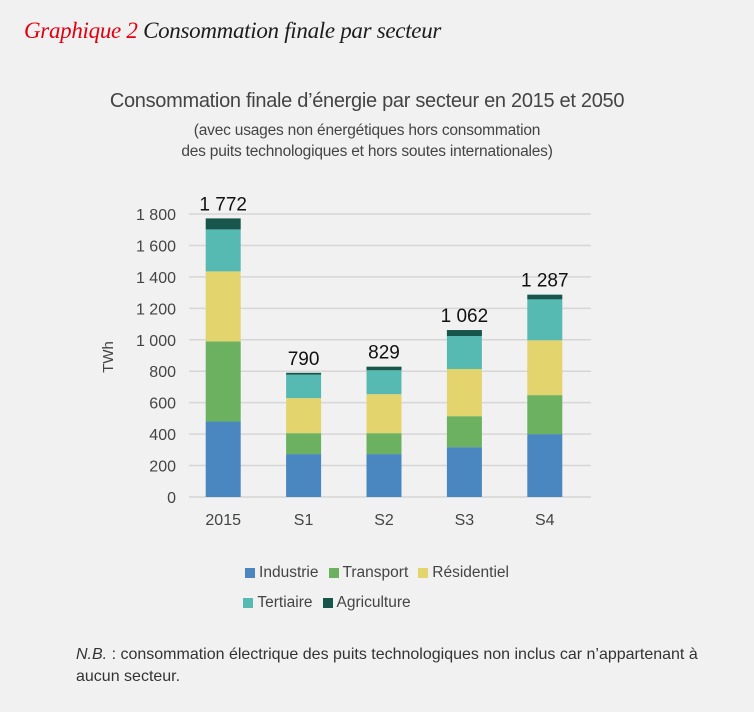 The width and height of the screenshot is (754, 712). I want to click on legend-row: Tertiaire Agriculture, so click(377, 603).